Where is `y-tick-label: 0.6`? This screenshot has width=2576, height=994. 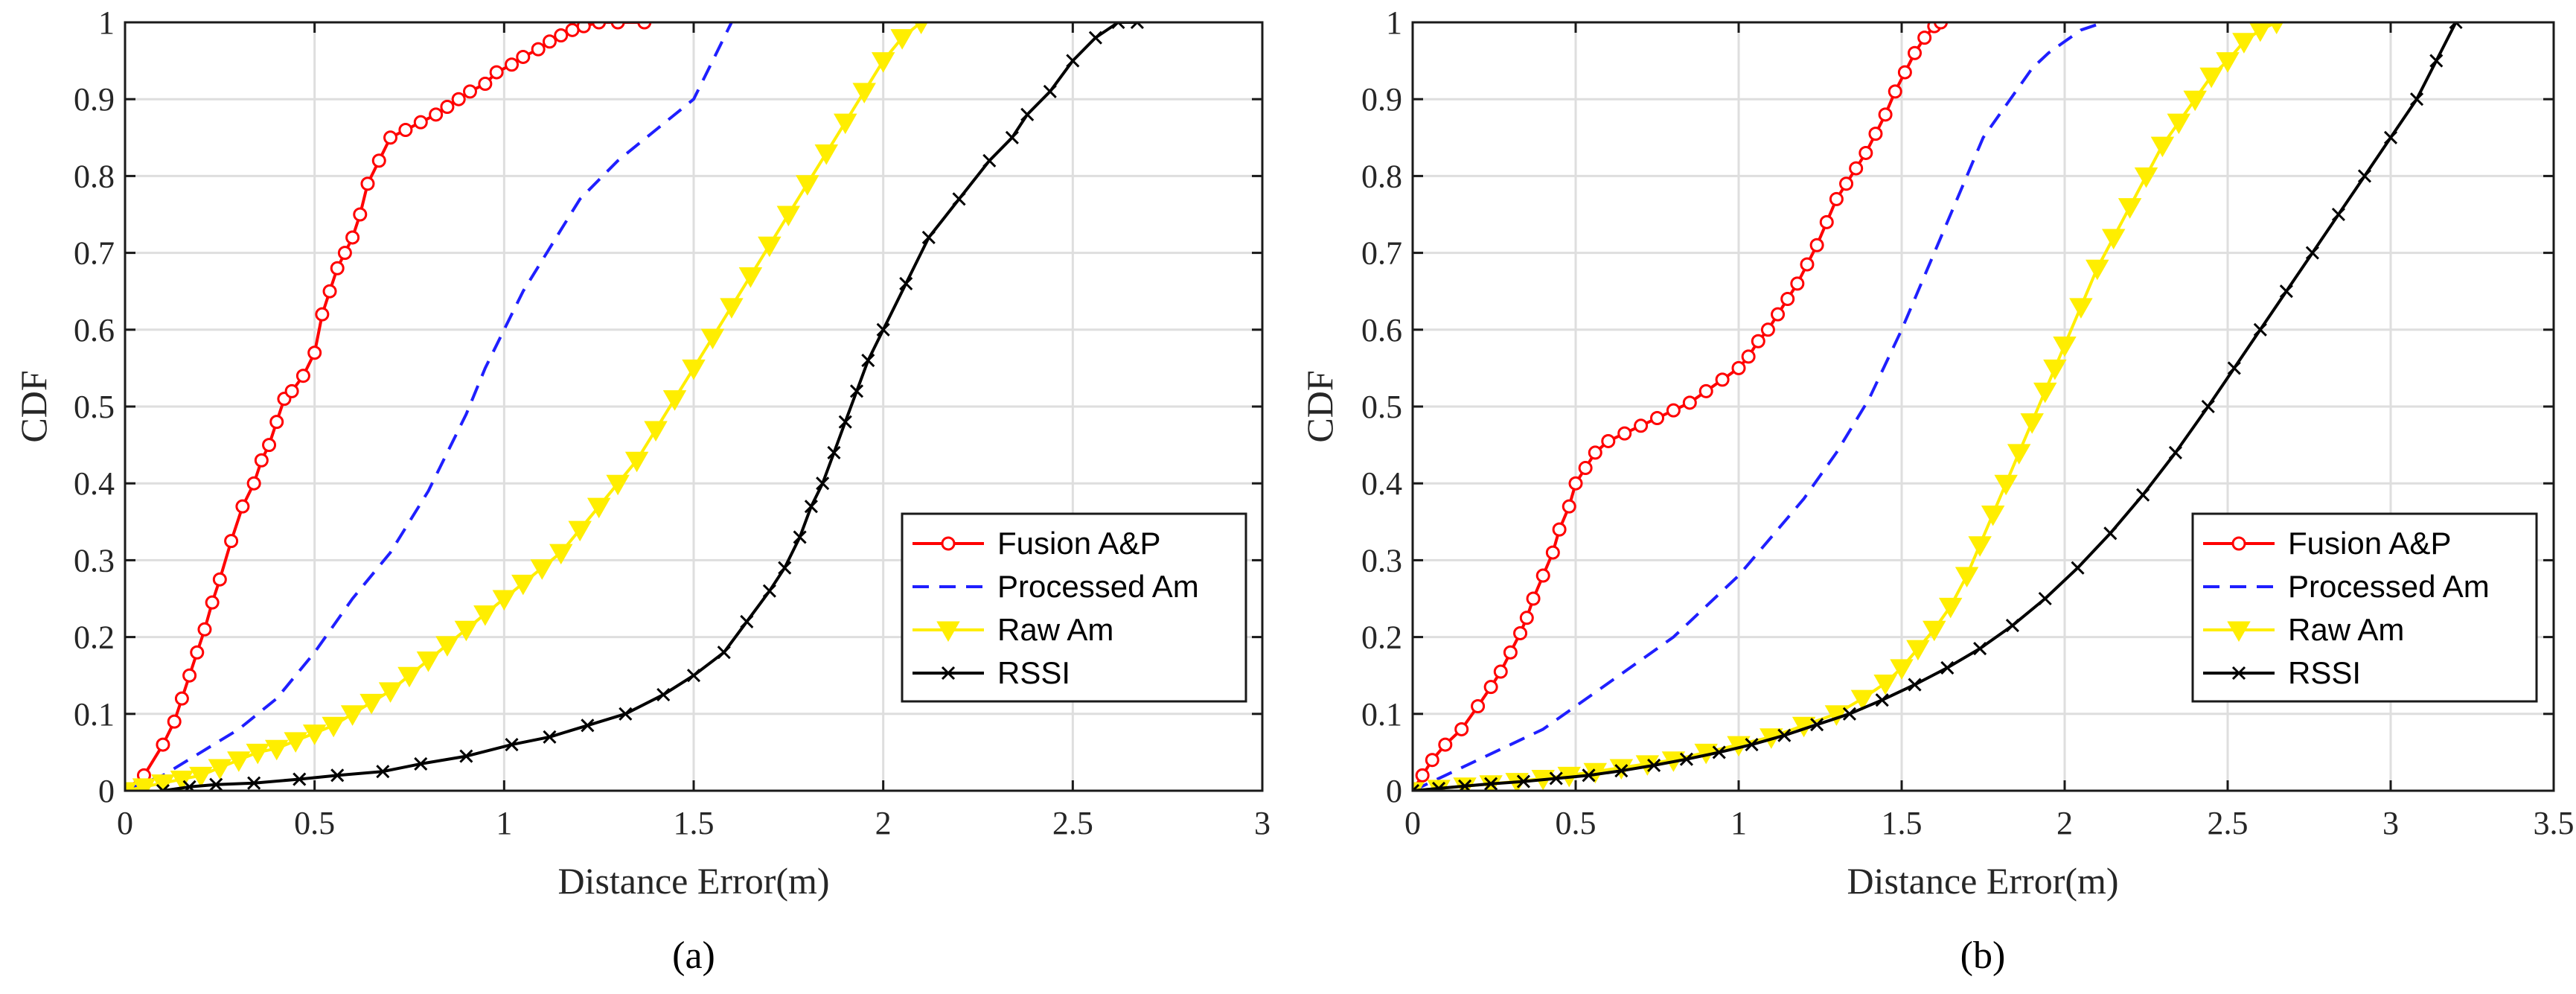
y-tick-label: 0.6 is located at coordinates (94, 330).